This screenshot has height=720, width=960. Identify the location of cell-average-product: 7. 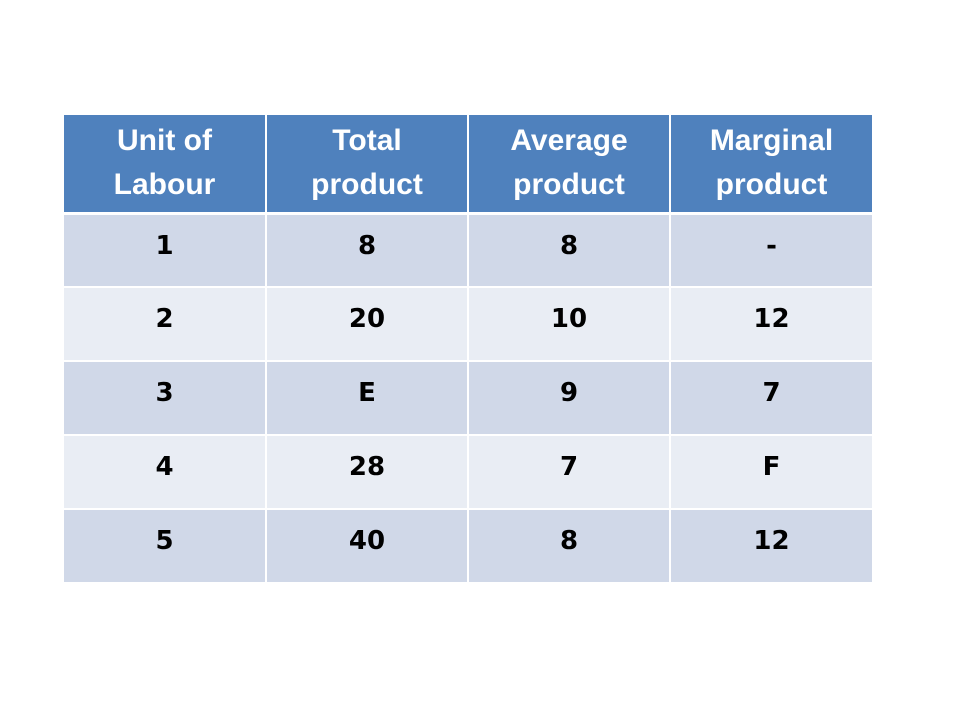
(569, 472).